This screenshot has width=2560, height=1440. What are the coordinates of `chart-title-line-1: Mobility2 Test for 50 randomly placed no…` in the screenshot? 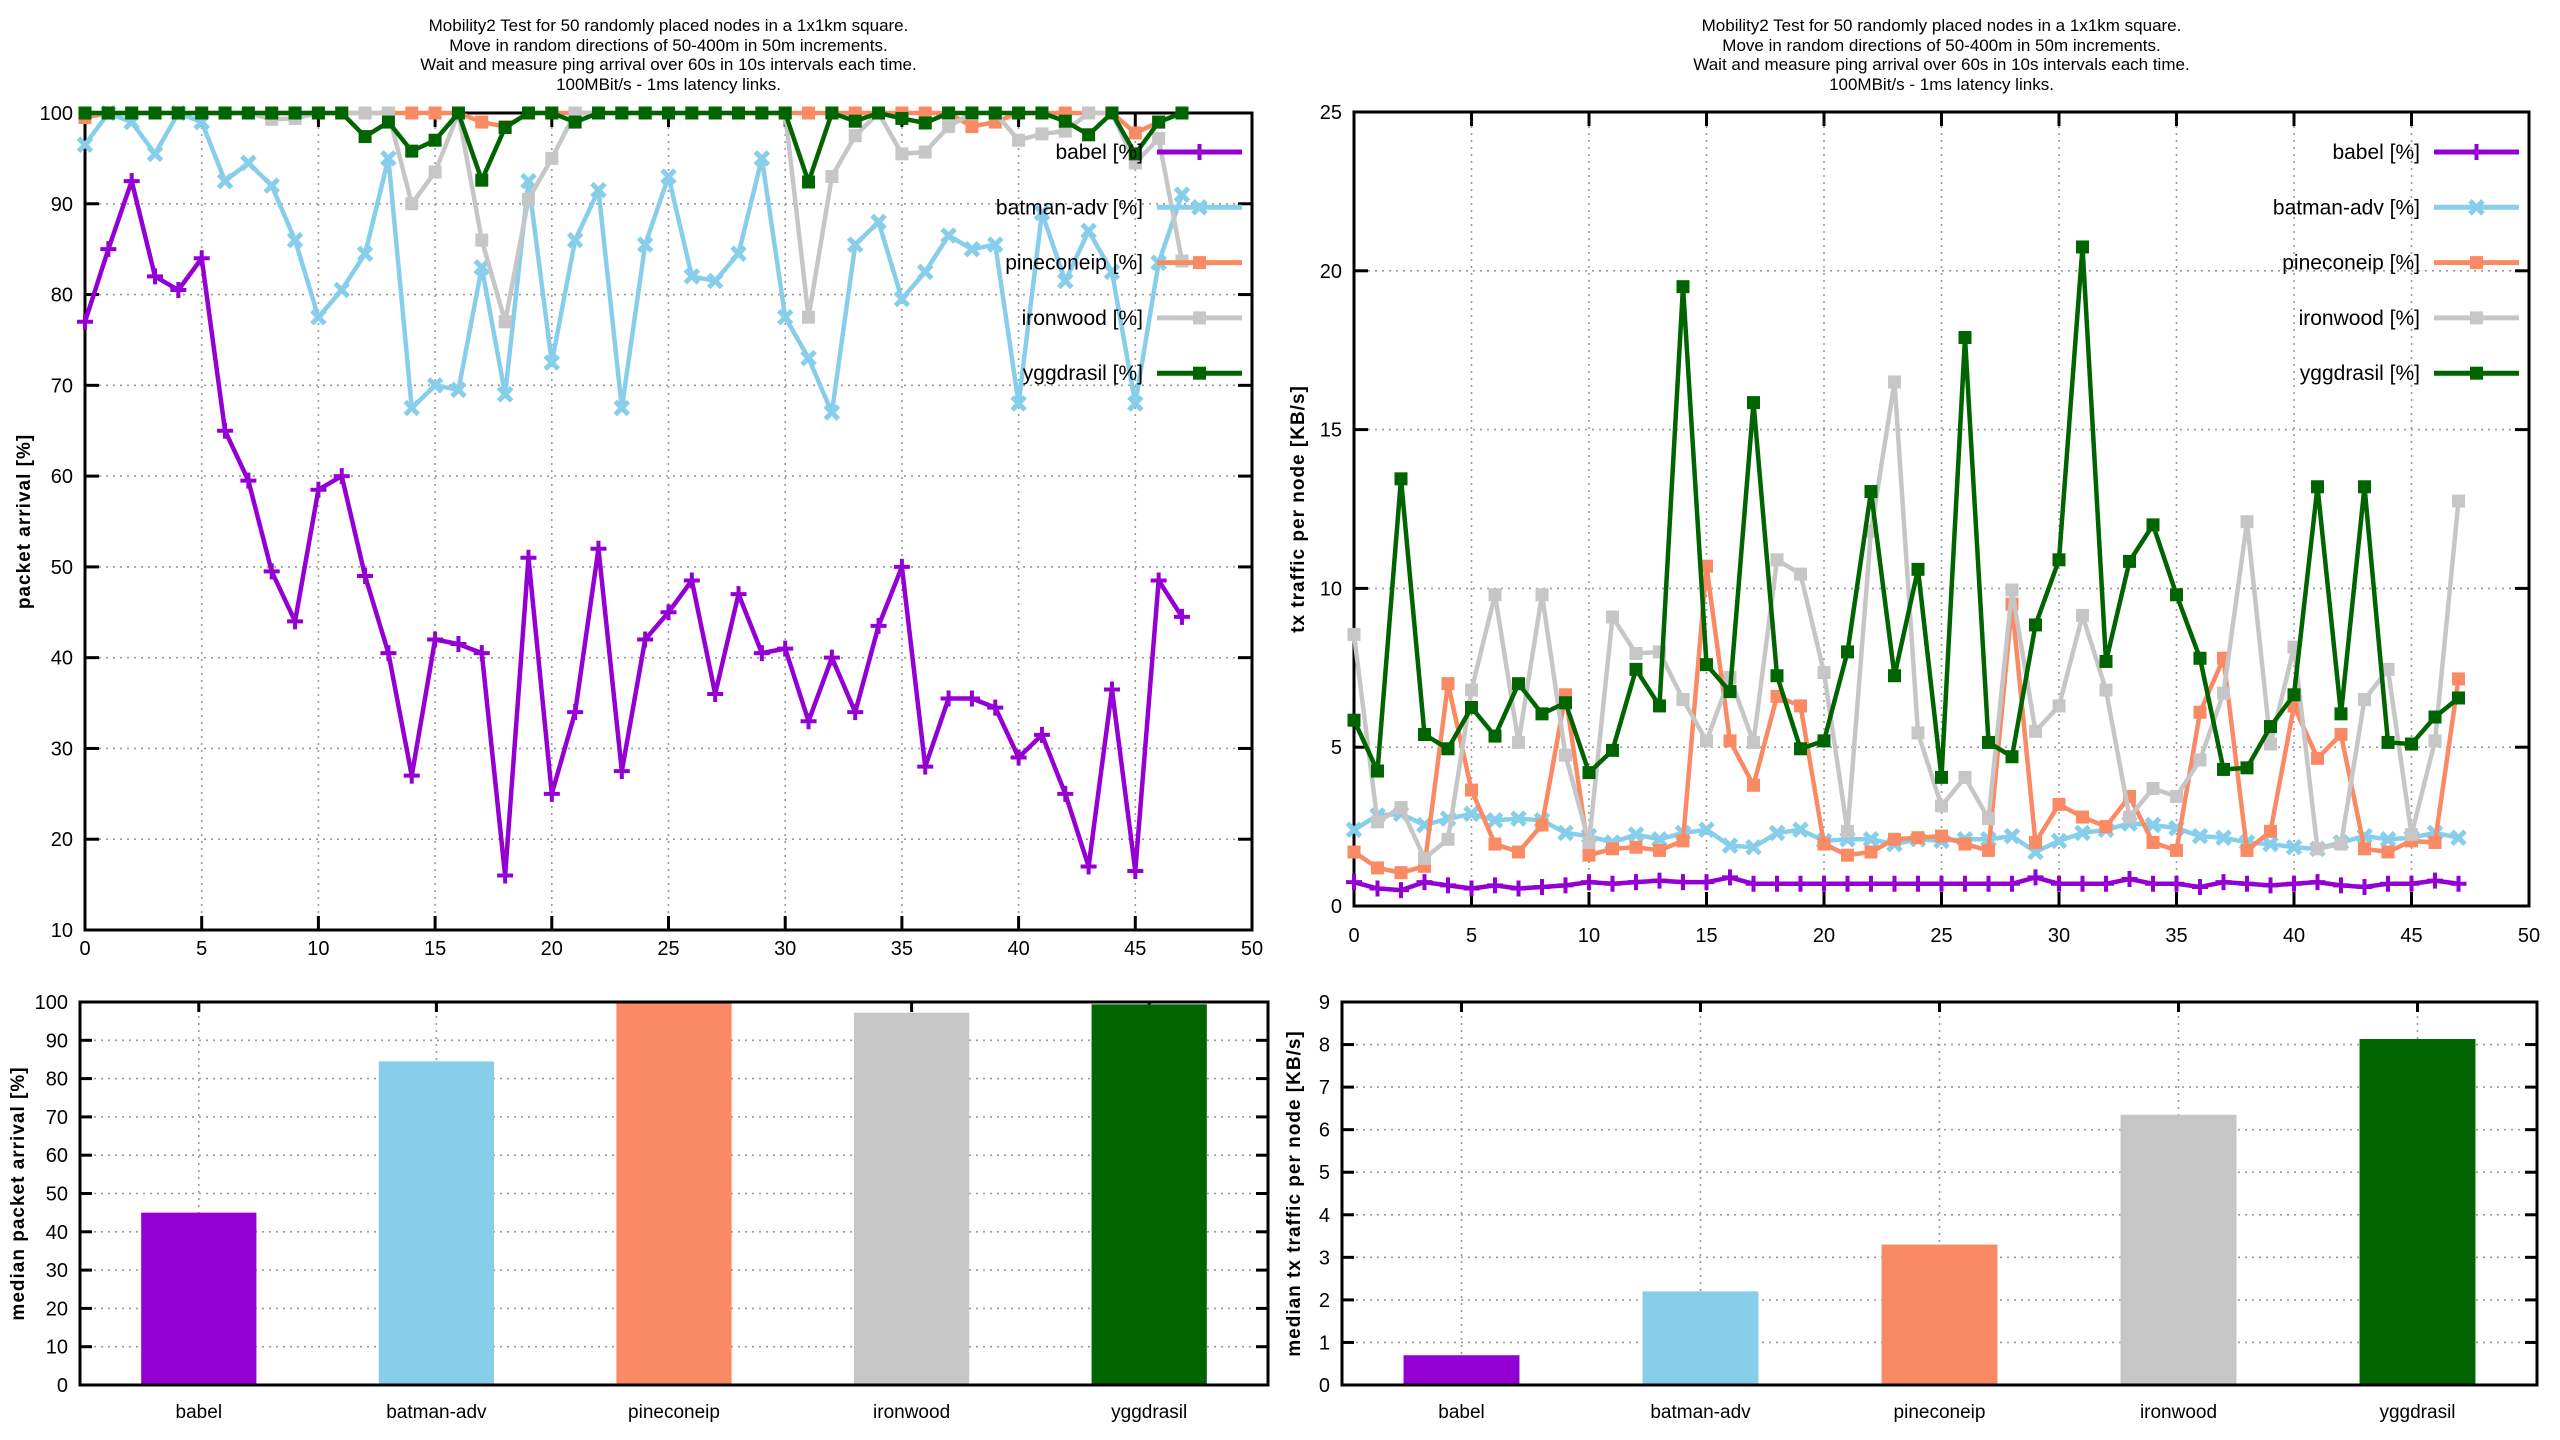 It's located at (668, 25).